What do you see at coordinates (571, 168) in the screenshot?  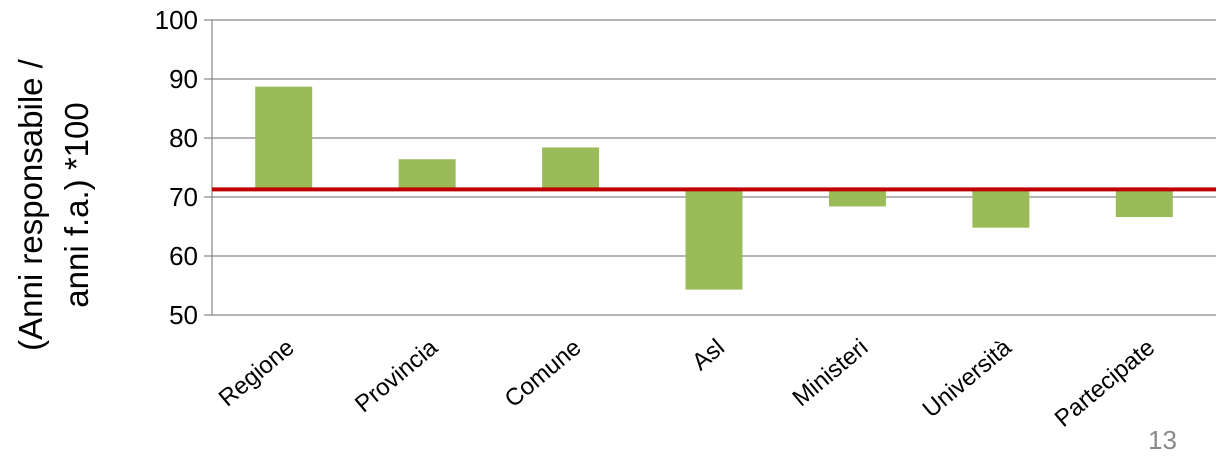 I see `bar-comune` at bounding box center [571, 168].